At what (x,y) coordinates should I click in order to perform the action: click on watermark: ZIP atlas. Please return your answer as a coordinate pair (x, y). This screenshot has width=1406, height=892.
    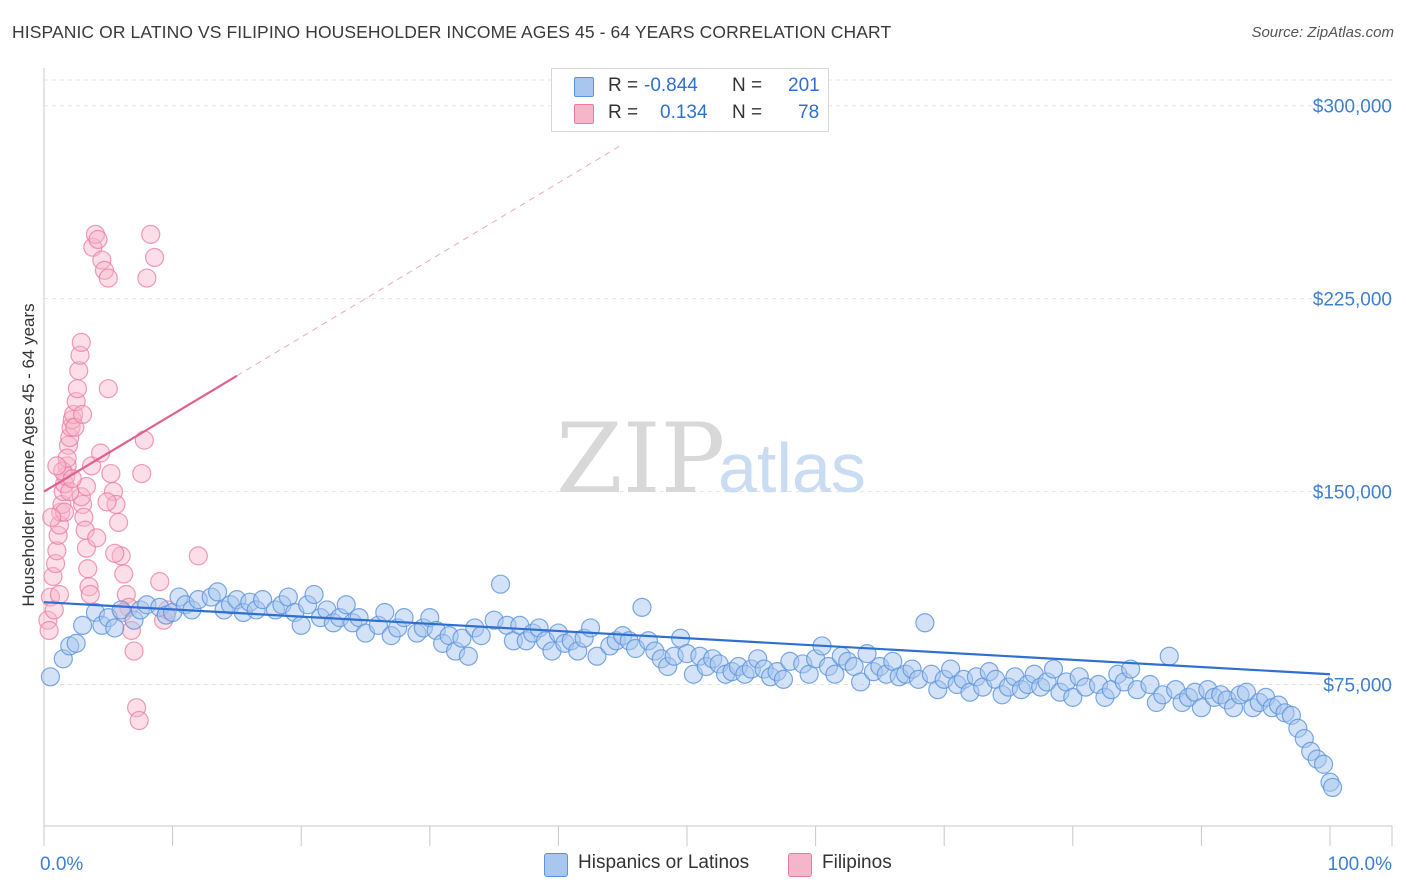
    Looking at the image, I should click on (711, 459).